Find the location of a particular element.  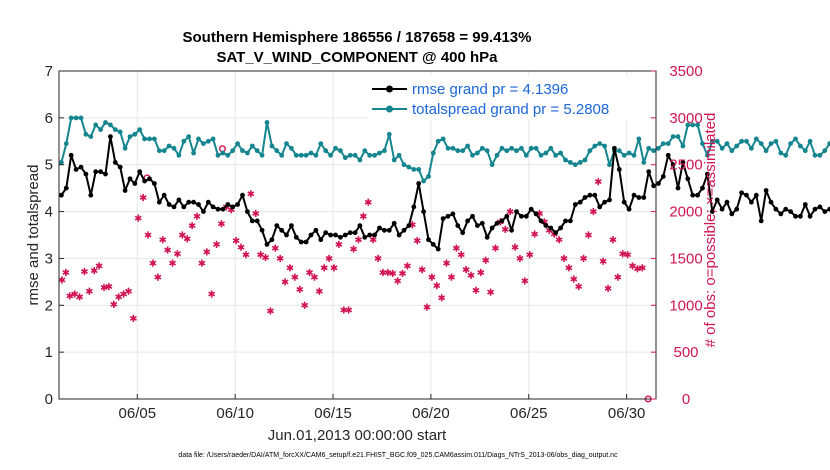

x-tick-label: 06/20 is located at coordinates (431, 413).